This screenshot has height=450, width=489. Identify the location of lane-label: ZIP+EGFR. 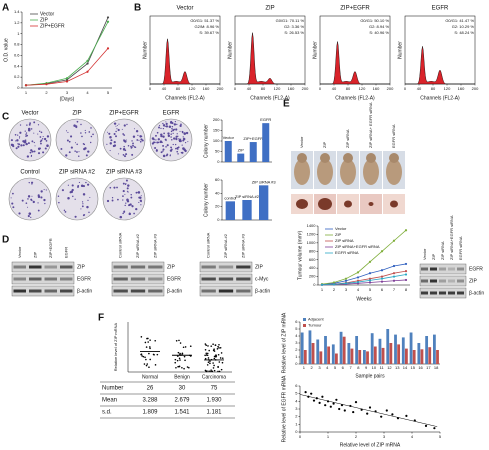
(50, 248).